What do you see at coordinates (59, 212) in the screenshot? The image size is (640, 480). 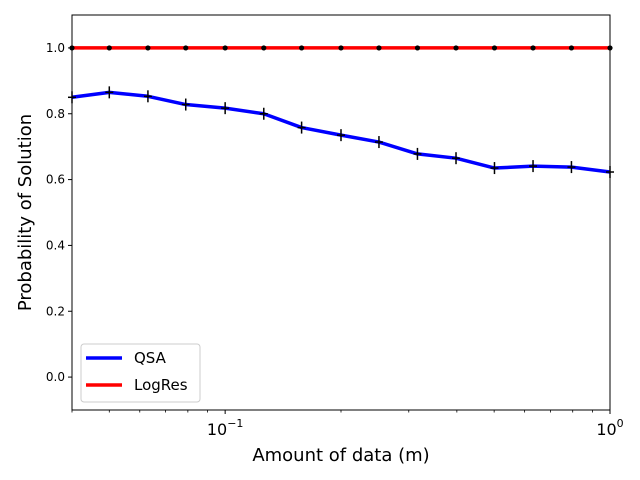 I see `y-ticks: 0.0 0.2 0.4 0.6 0.8 1.0` at bounding box center [59, 212].